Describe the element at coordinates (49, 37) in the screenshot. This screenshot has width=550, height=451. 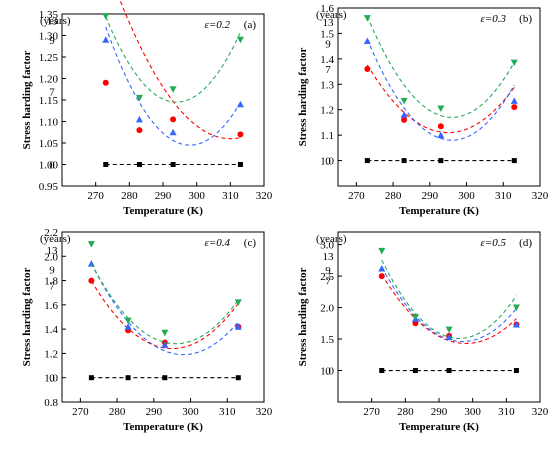
I see `y-tick-label: 1.30` at that location.